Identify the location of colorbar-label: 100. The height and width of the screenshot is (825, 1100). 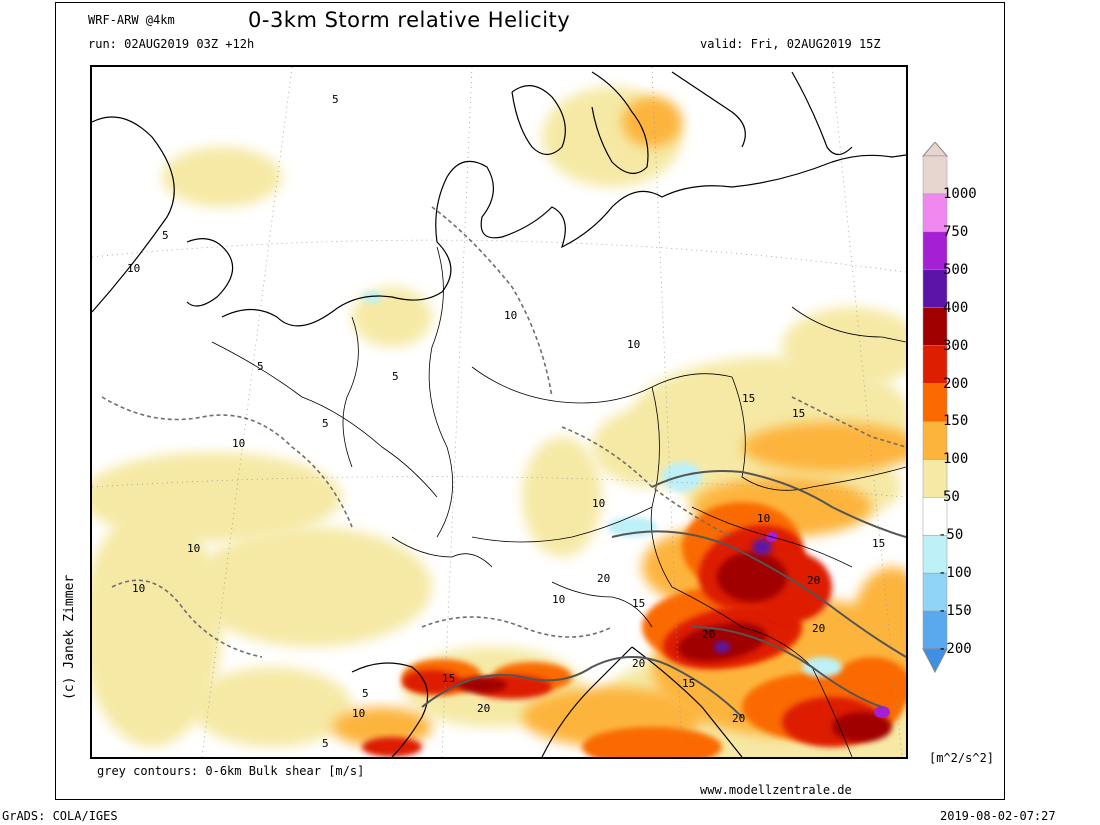
(956, 459).